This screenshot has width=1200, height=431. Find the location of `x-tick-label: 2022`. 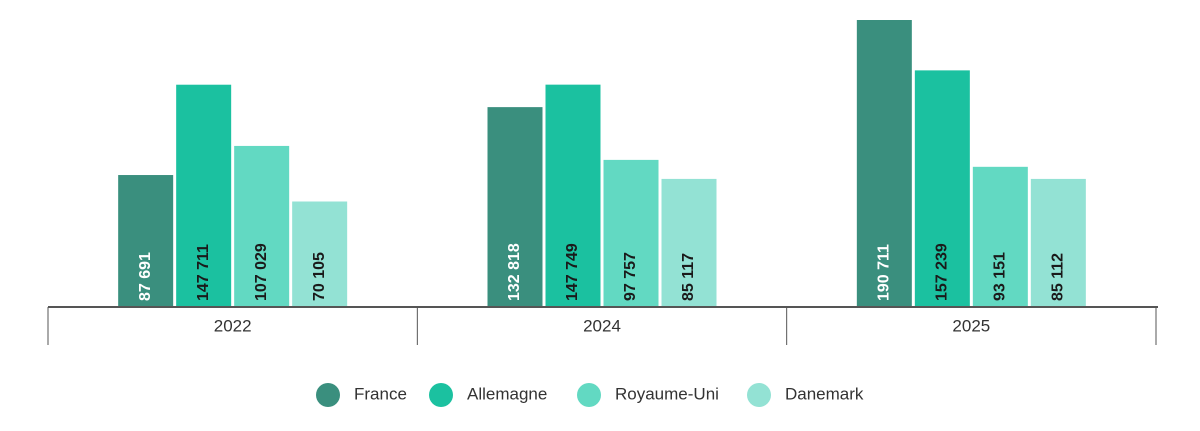

x-tick-label: 2022 is located at coordinates (233, 325).